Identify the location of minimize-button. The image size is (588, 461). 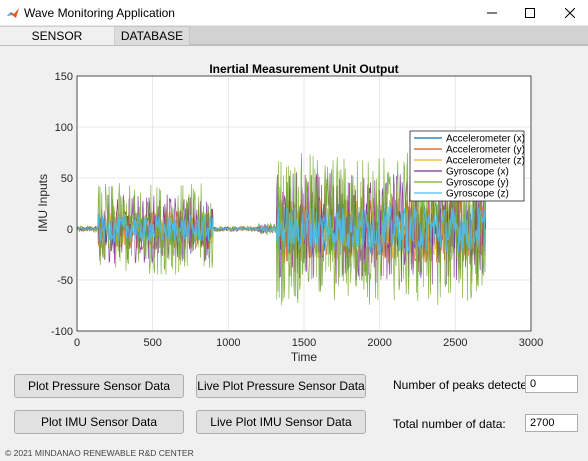
(492, 13).